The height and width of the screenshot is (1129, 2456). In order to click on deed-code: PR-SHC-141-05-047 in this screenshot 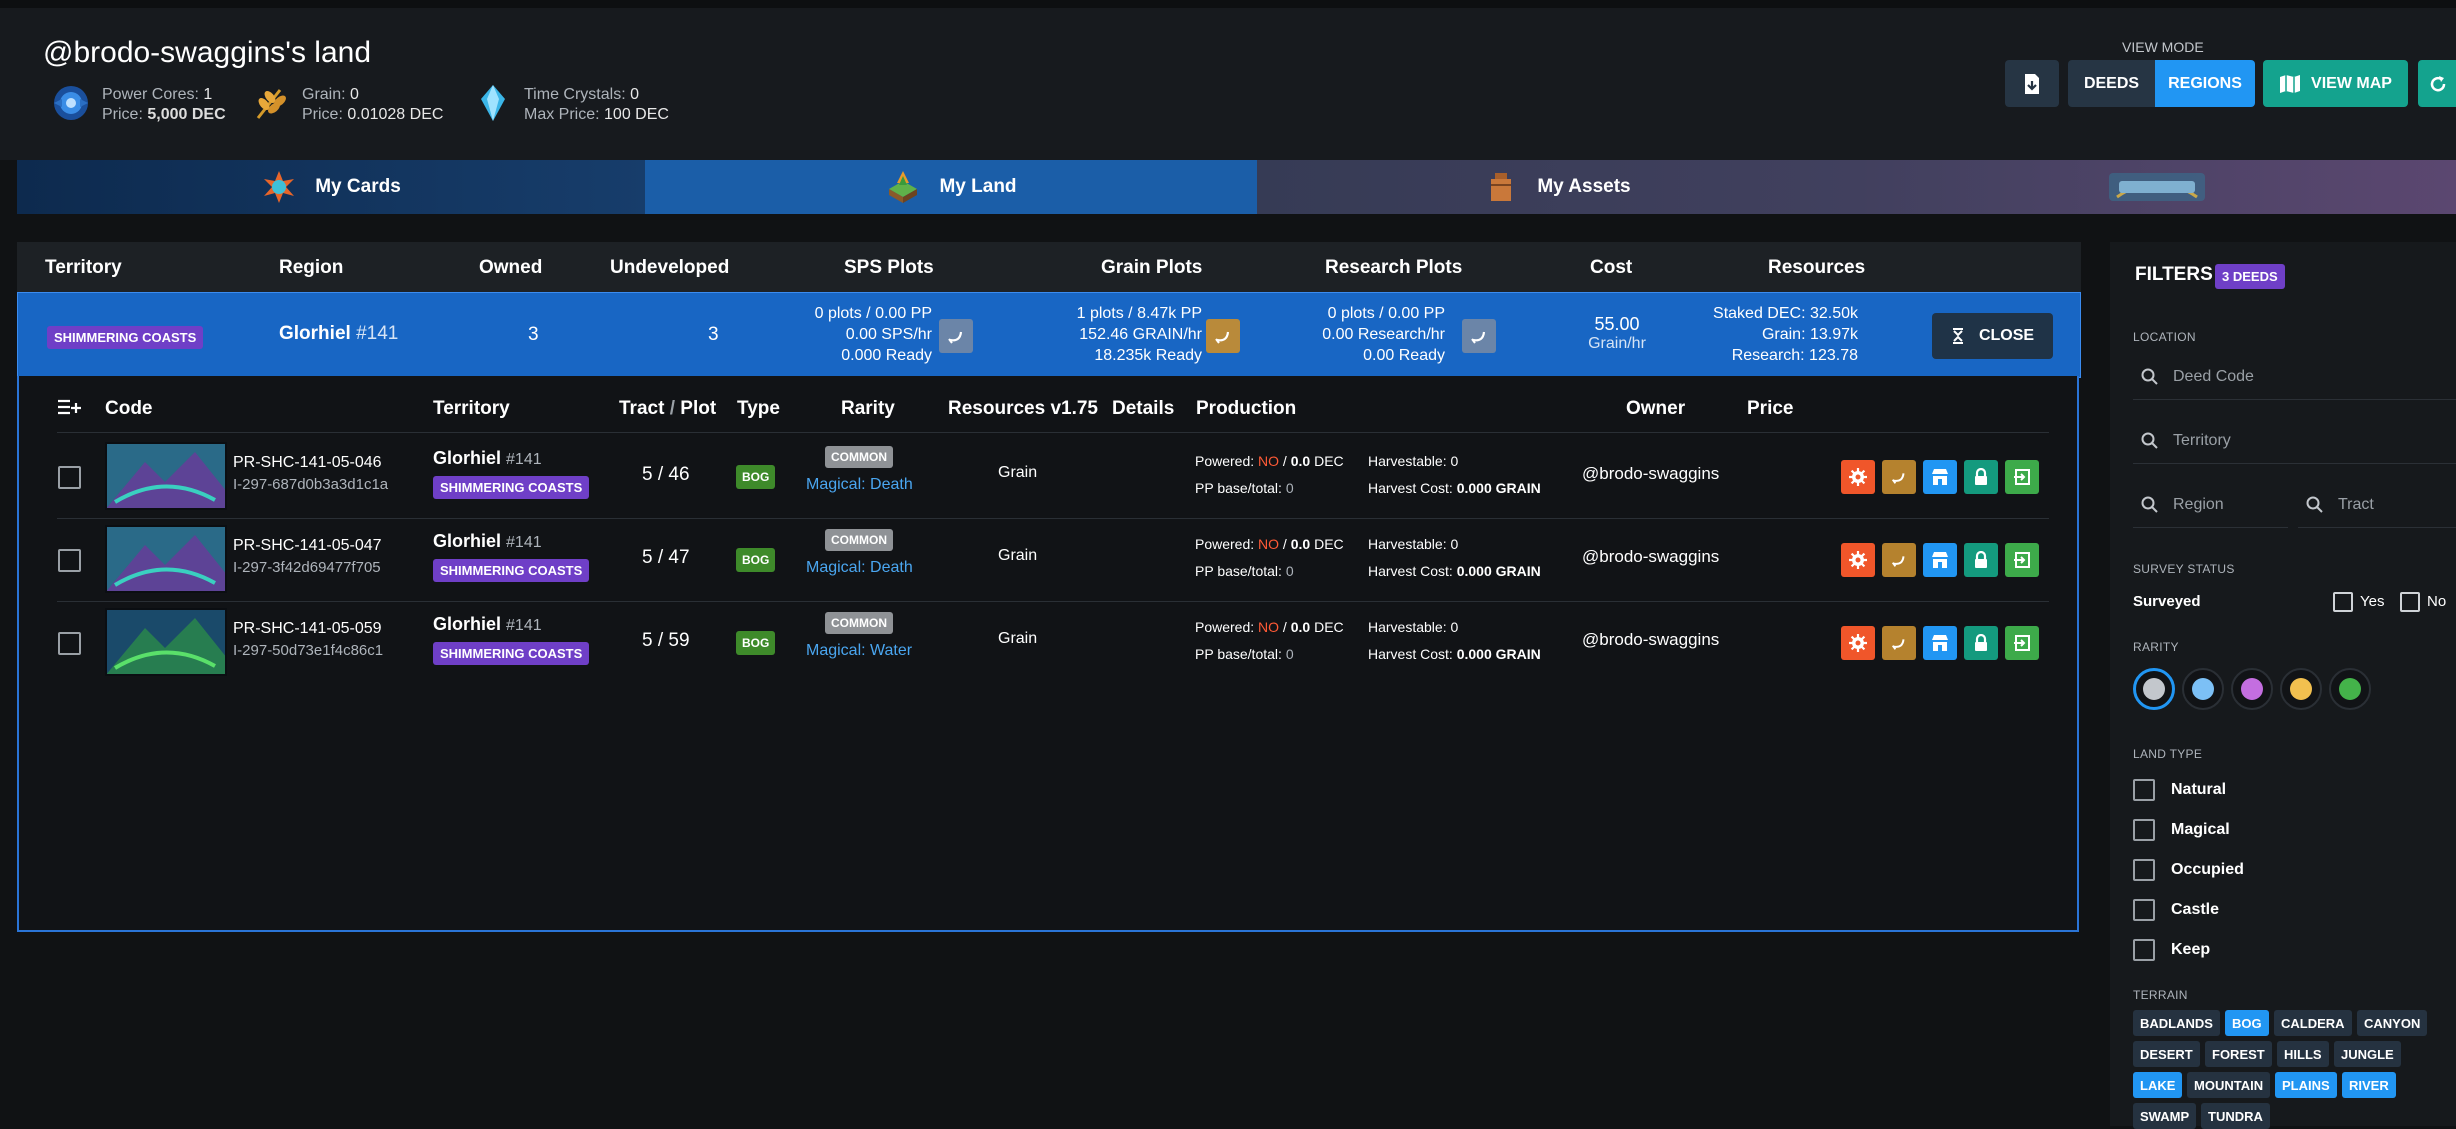, I will do `click(307, 545)`.